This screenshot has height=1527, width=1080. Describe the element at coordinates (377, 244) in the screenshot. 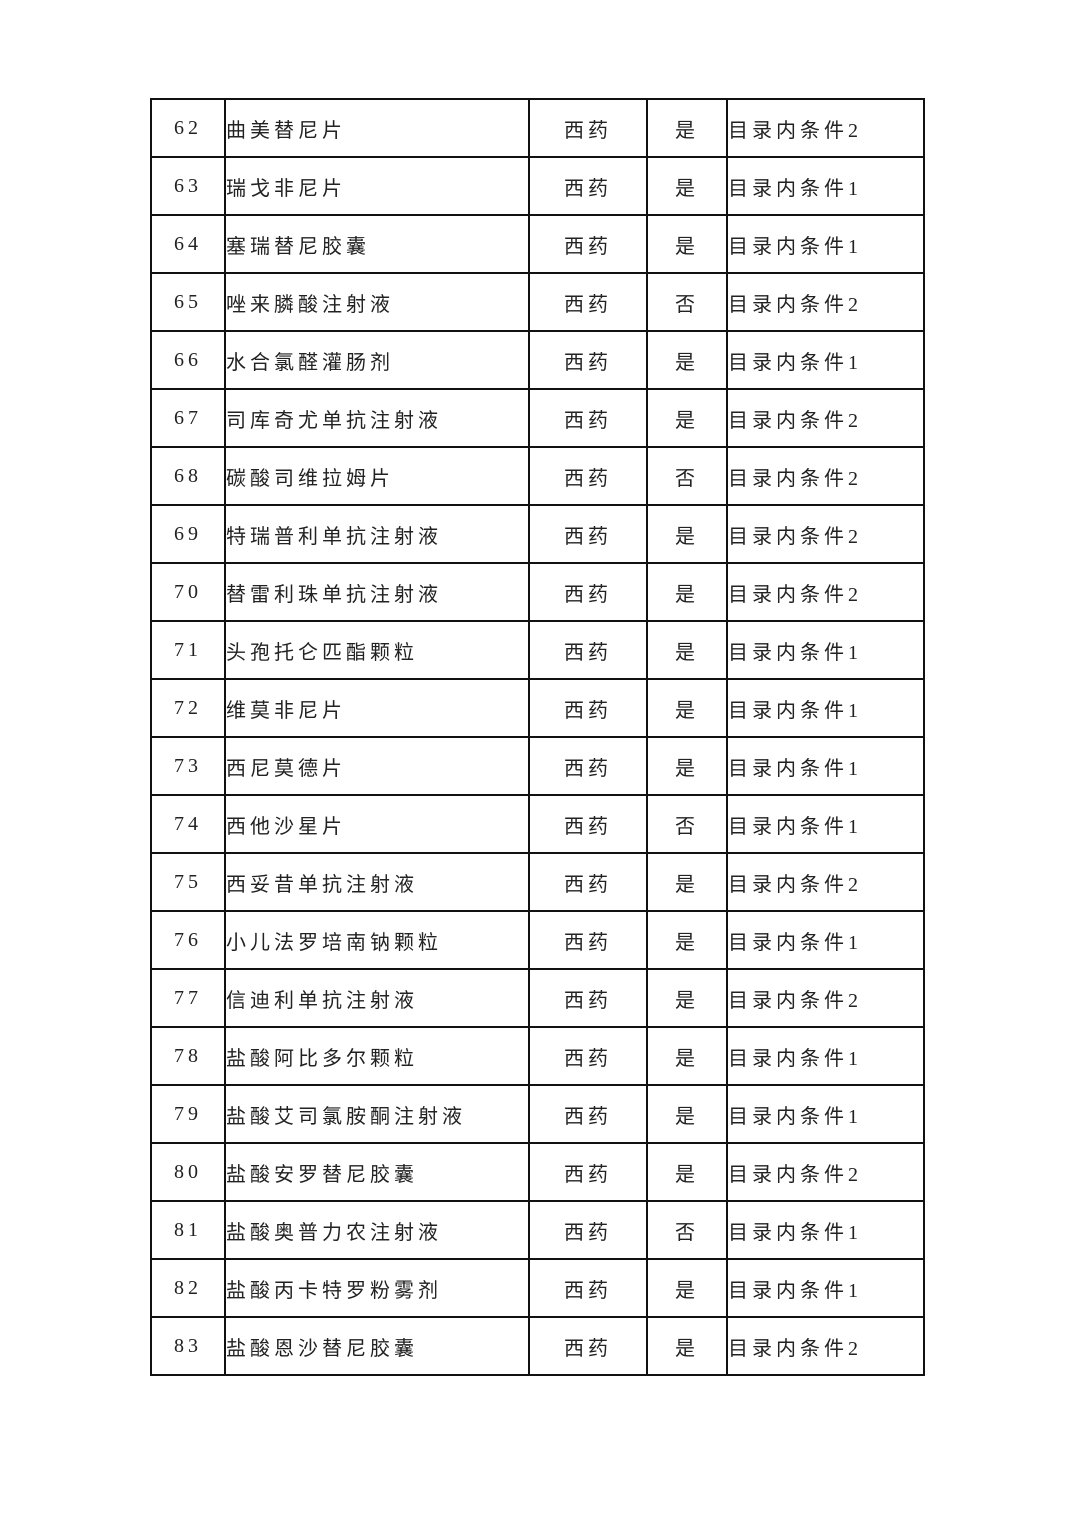

I see `drug-name-cell: 塞瑞替尼胶囊` at that location.